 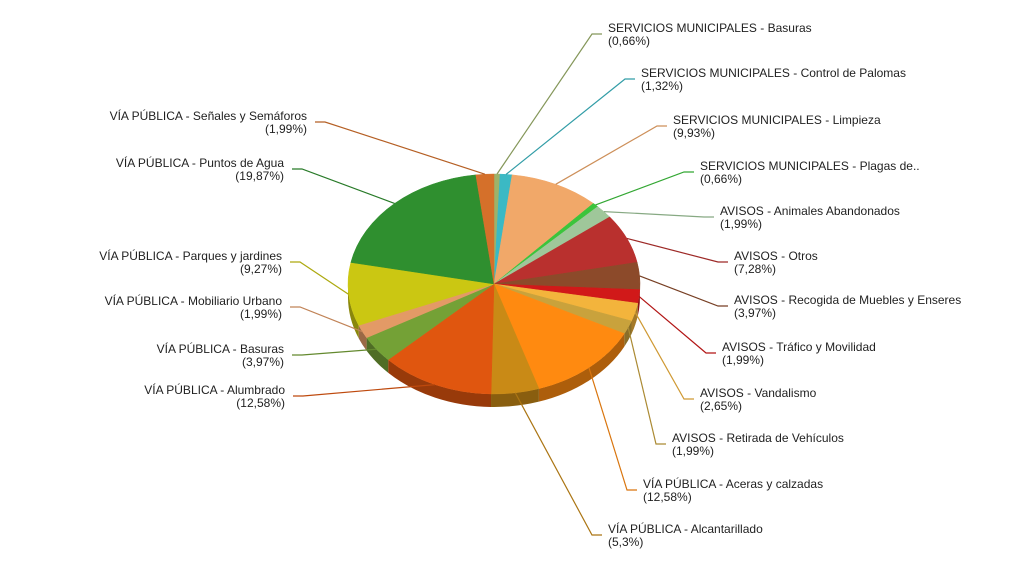 What do you see at coordinates (710, 28) in the screenshot?
I see `slice-label: SERVICIOS MUNICIPALES - Basuras` at bounding box center [710, 28].